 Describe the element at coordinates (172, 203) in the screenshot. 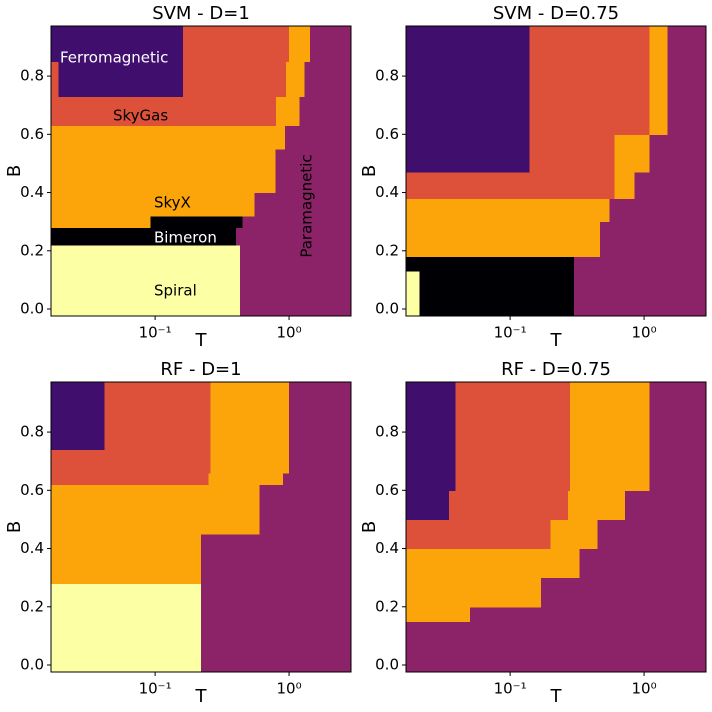

I see `phase-annotation: SkyX` at that location.